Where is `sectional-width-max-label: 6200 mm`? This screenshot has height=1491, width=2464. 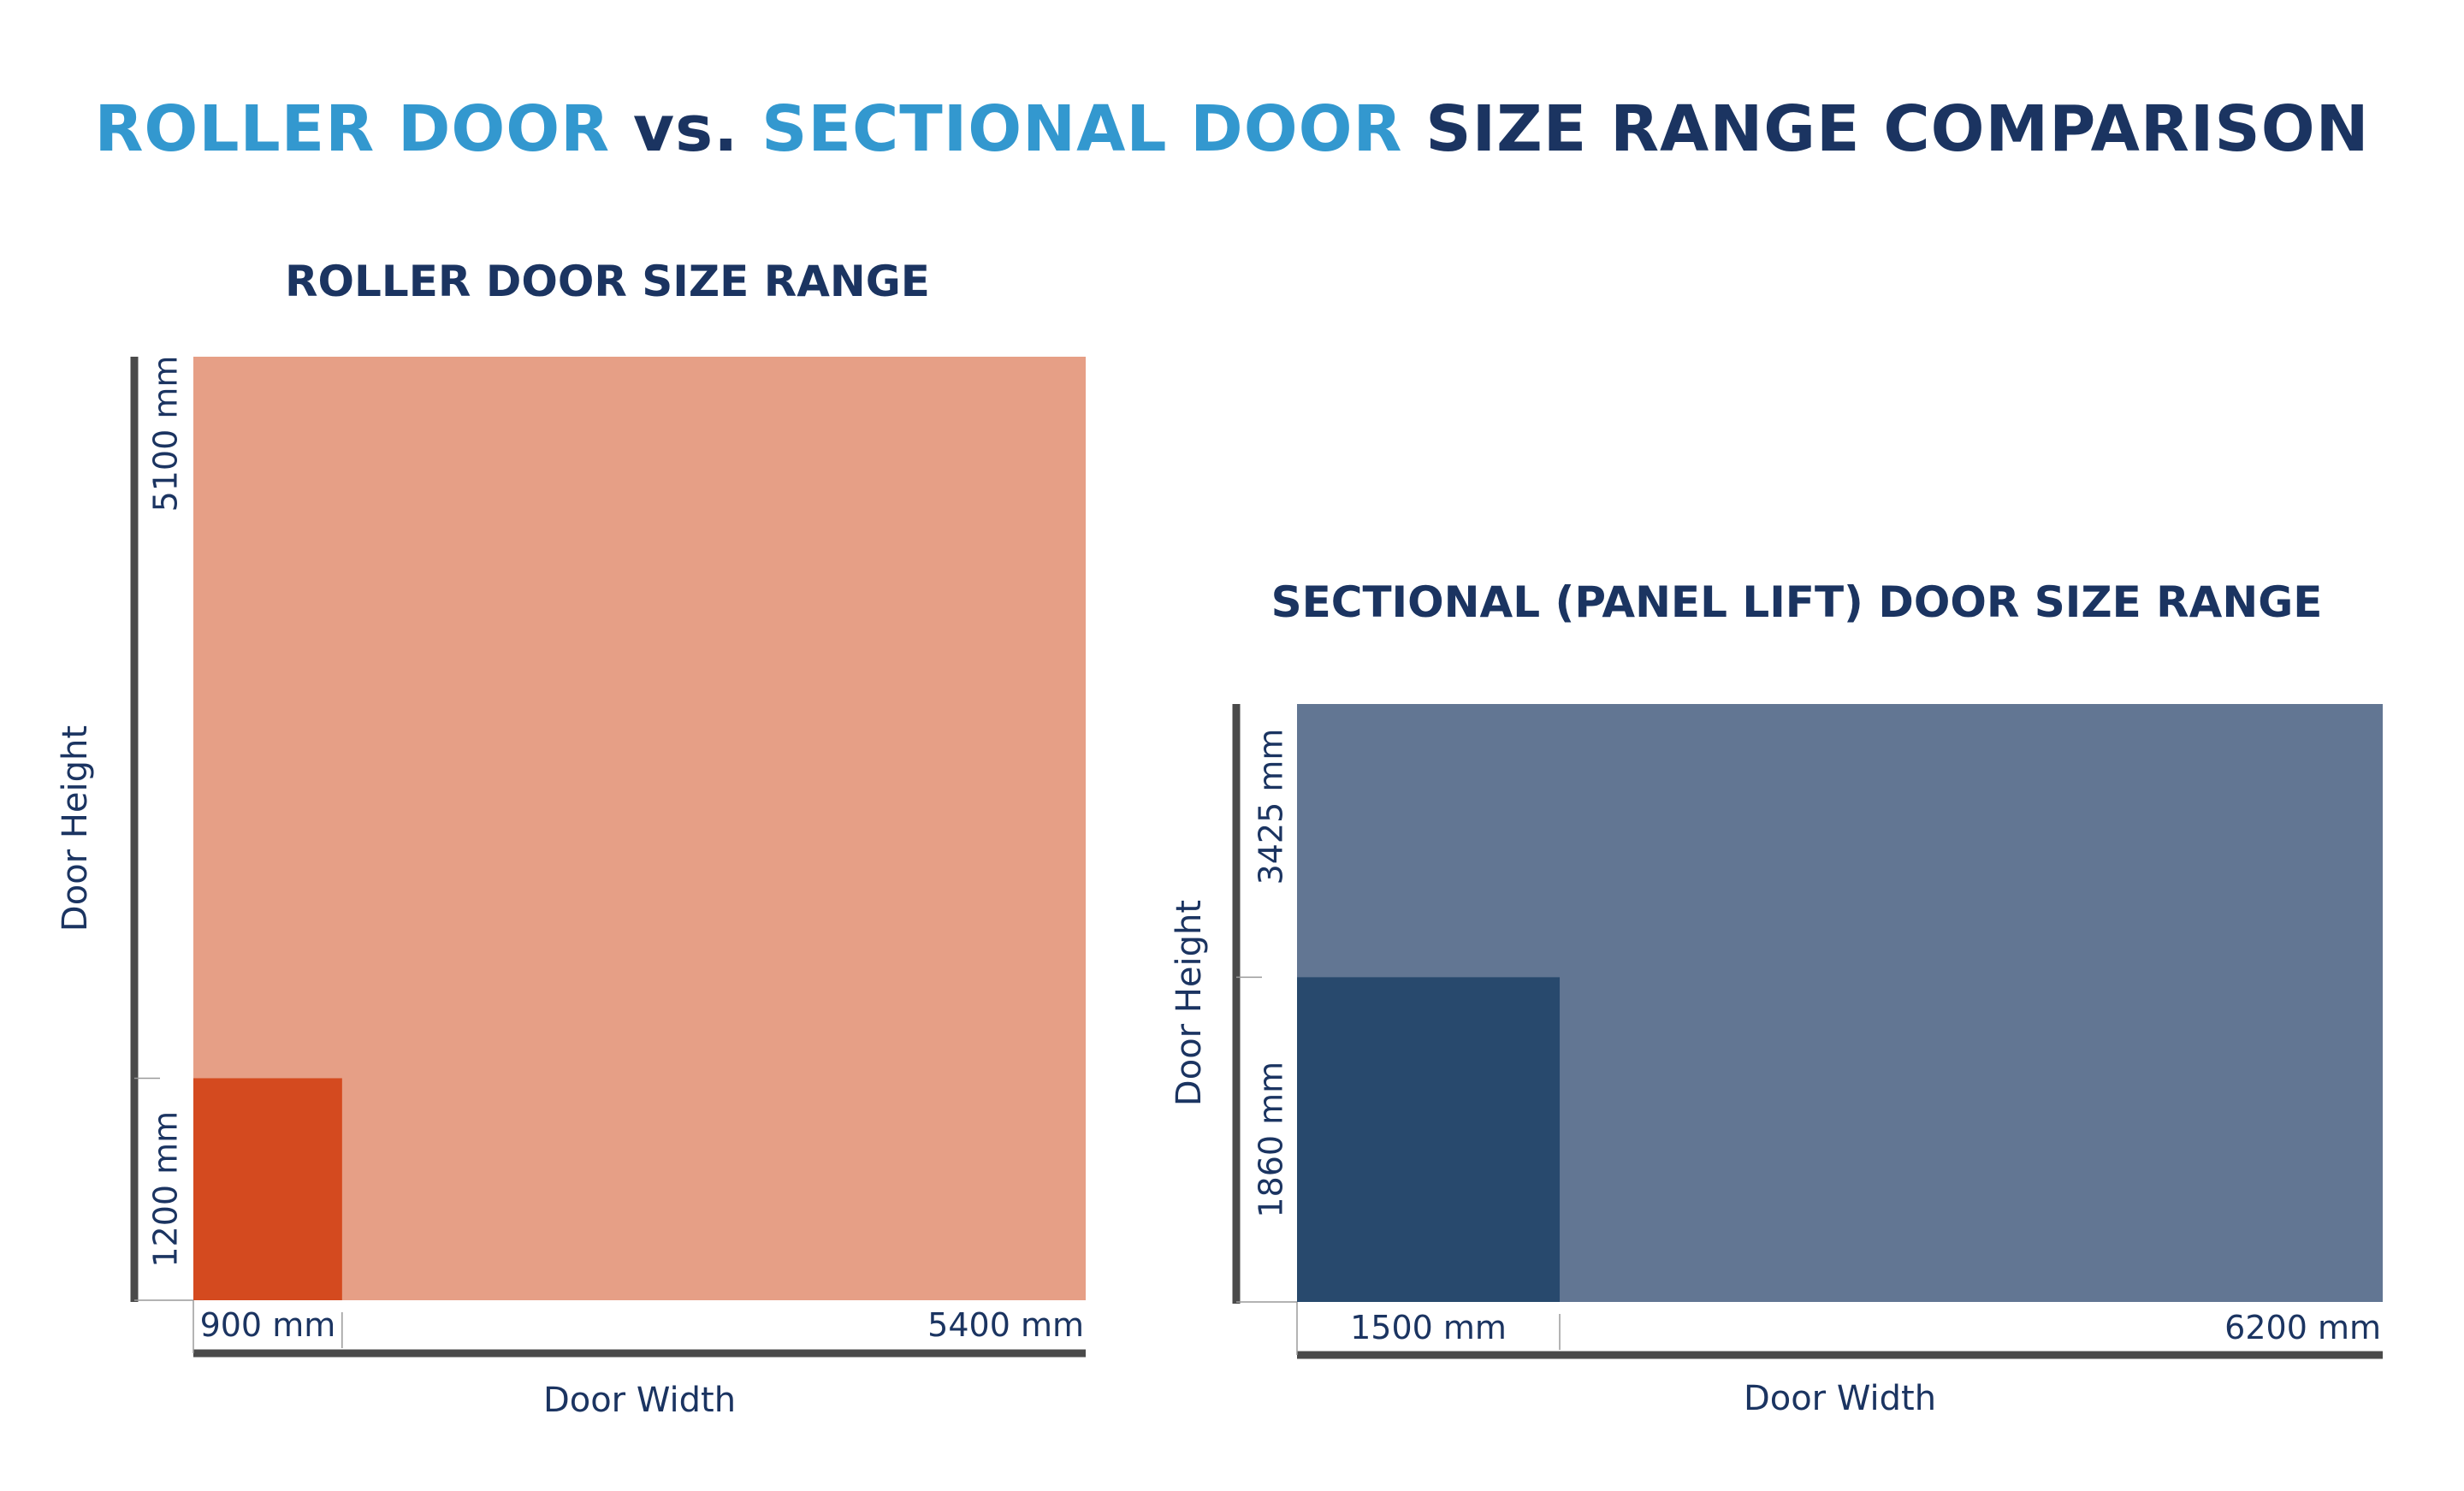
sectional-width-max-label: 6200 mm is located at coordinates (2302, 1327).